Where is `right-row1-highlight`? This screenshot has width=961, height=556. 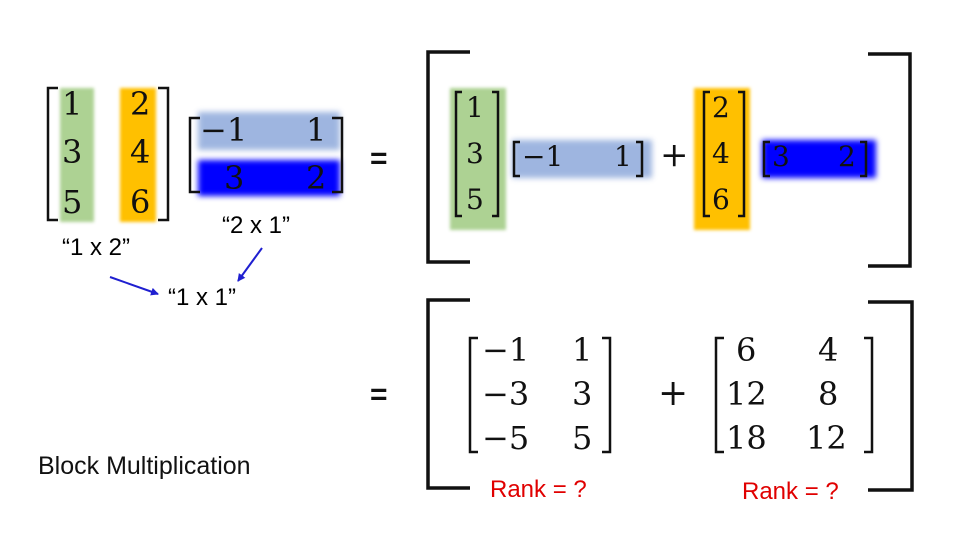
right-row1-highlight is located at coordinates (269, 131).